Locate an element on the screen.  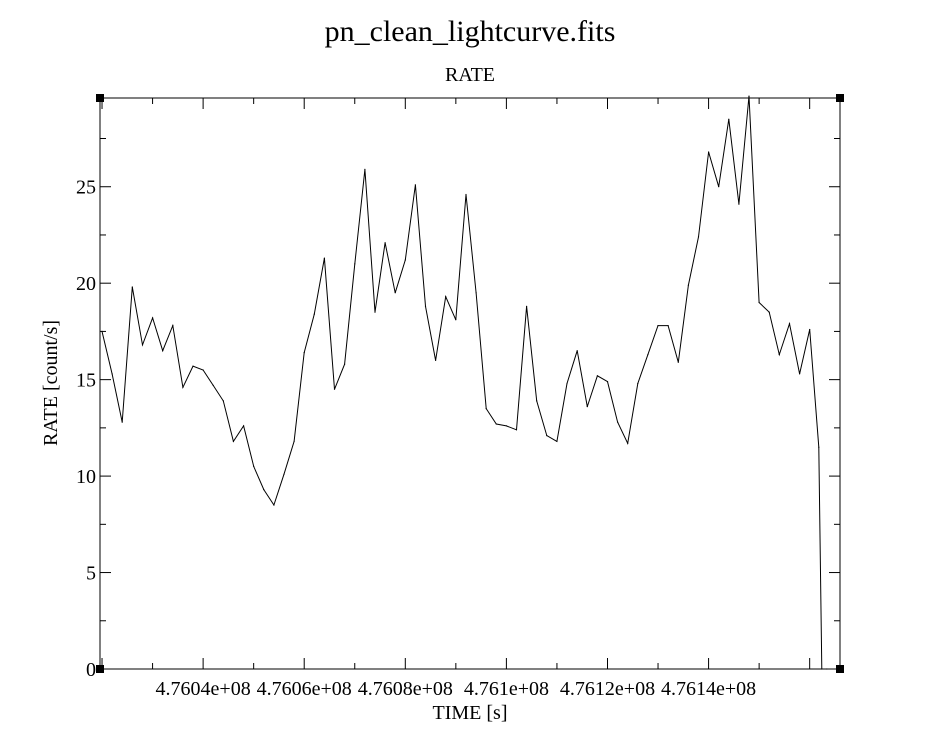
x-tick-label: 4.7604e+08 is located at coordinates (203, 689).